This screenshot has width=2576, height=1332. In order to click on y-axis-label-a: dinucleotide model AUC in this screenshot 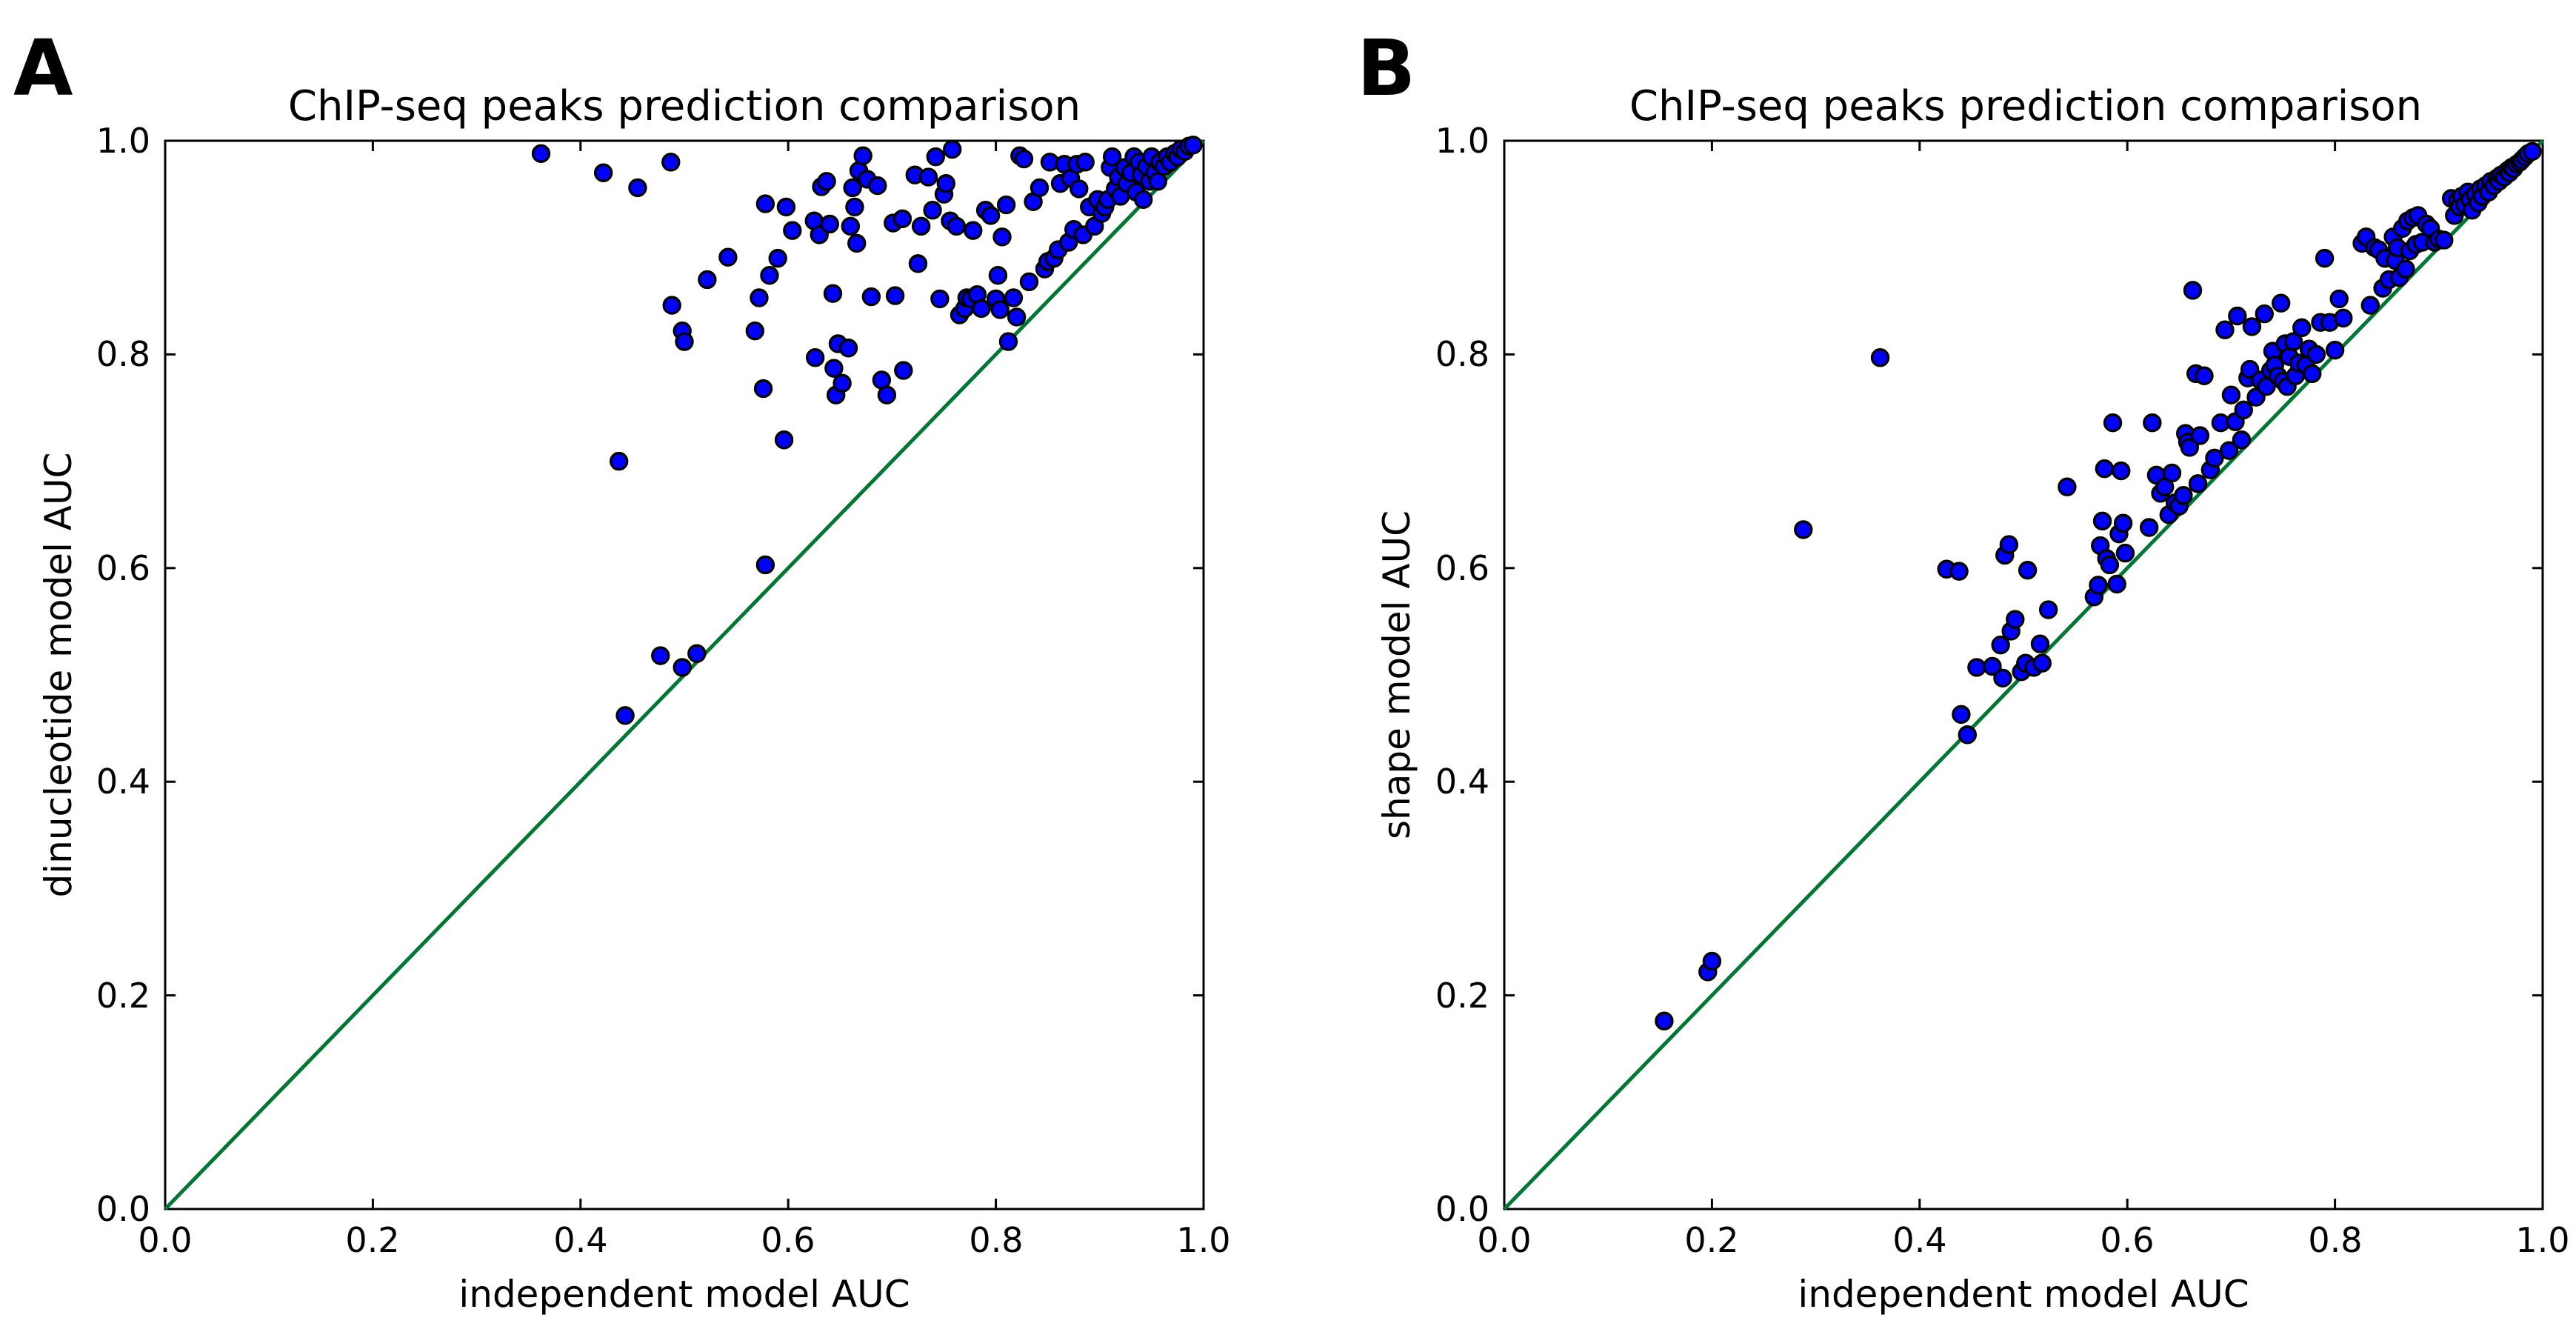, I will do `click(58, 675)`.